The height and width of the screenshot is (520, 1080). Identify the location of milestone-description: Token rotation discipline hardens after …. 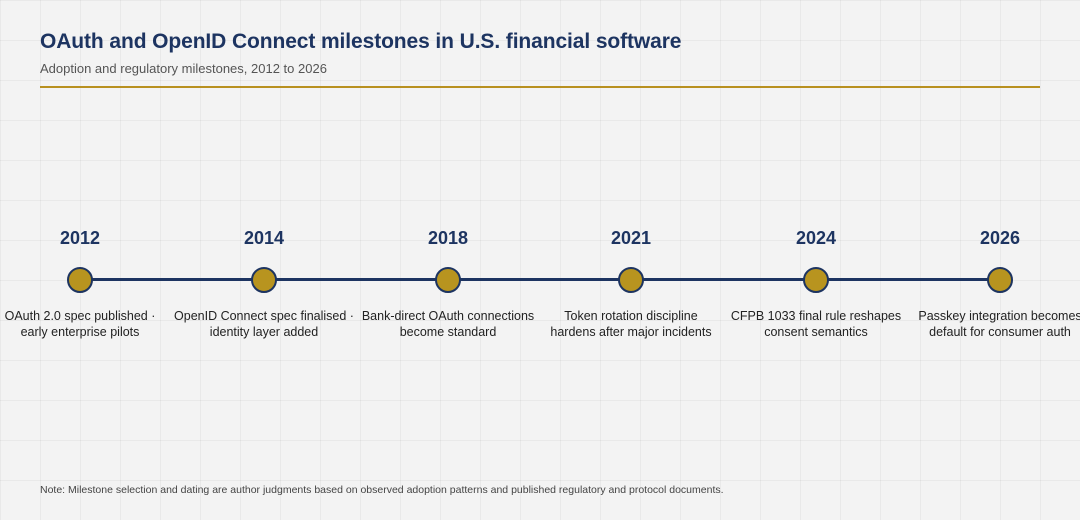
(631, 324).